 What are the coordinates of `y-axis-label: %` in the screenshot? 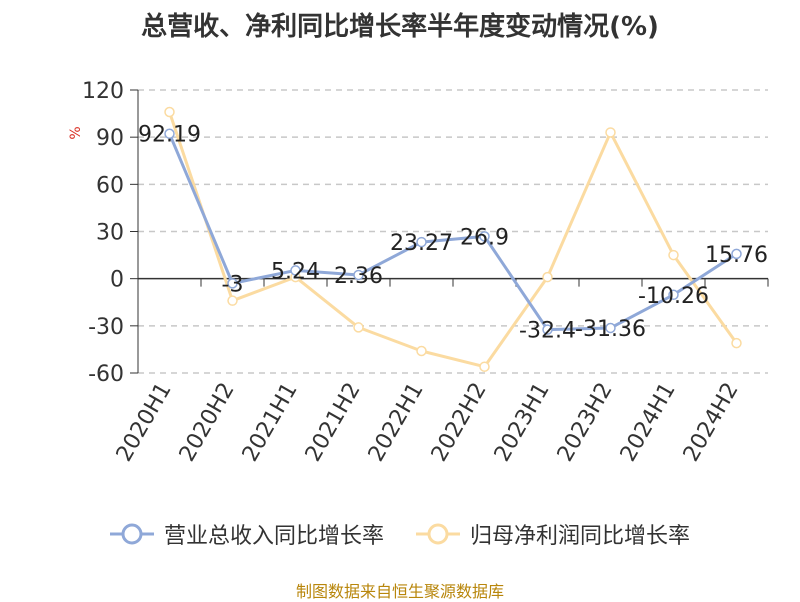 It's located at (76, 132).